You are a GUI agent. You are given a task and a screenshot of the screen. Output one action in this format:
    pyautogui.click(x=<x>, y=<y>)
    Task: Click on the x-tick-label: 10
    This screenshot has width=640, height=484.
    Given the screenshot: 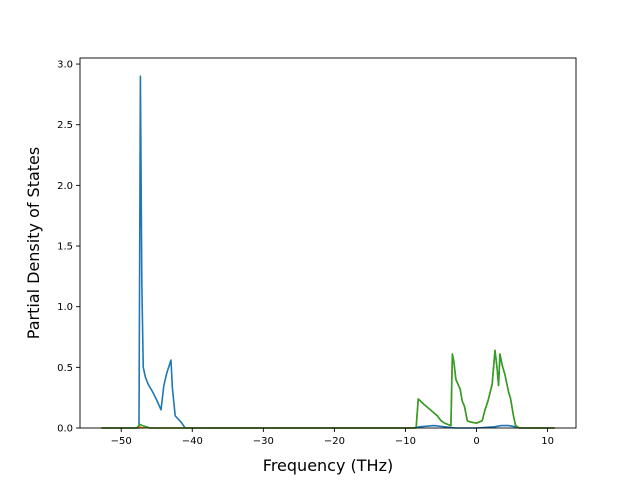 What is the action you would take?
    pyautogui.click(x=547, y=441)
    